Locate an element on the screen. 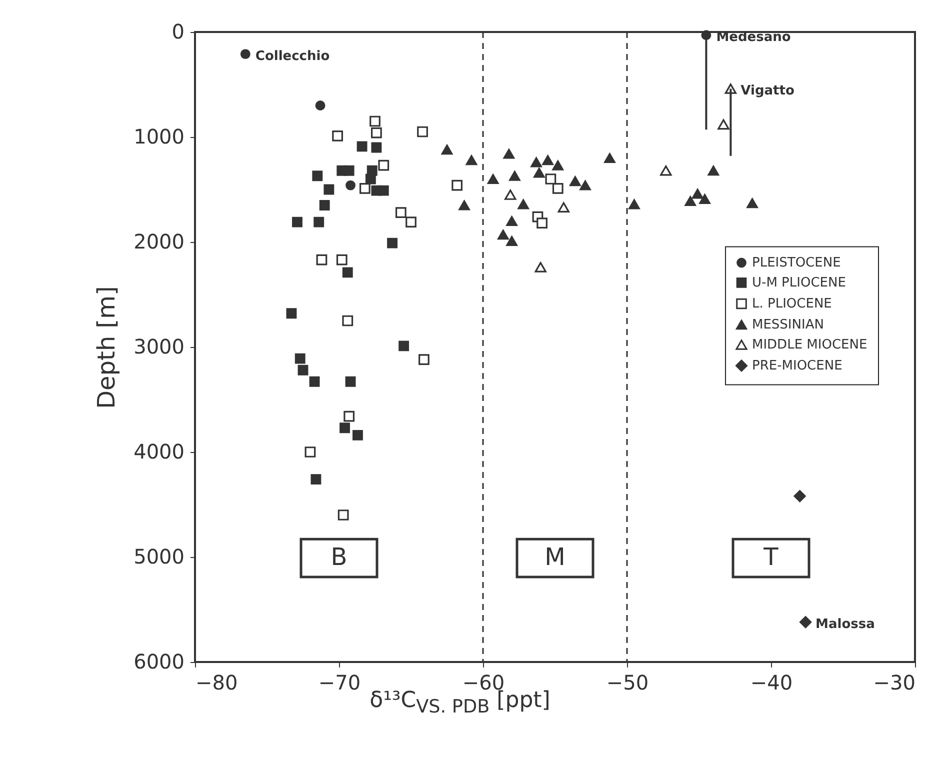  legend-label: L. PLIOCENE is located at coordinates (792, 304).